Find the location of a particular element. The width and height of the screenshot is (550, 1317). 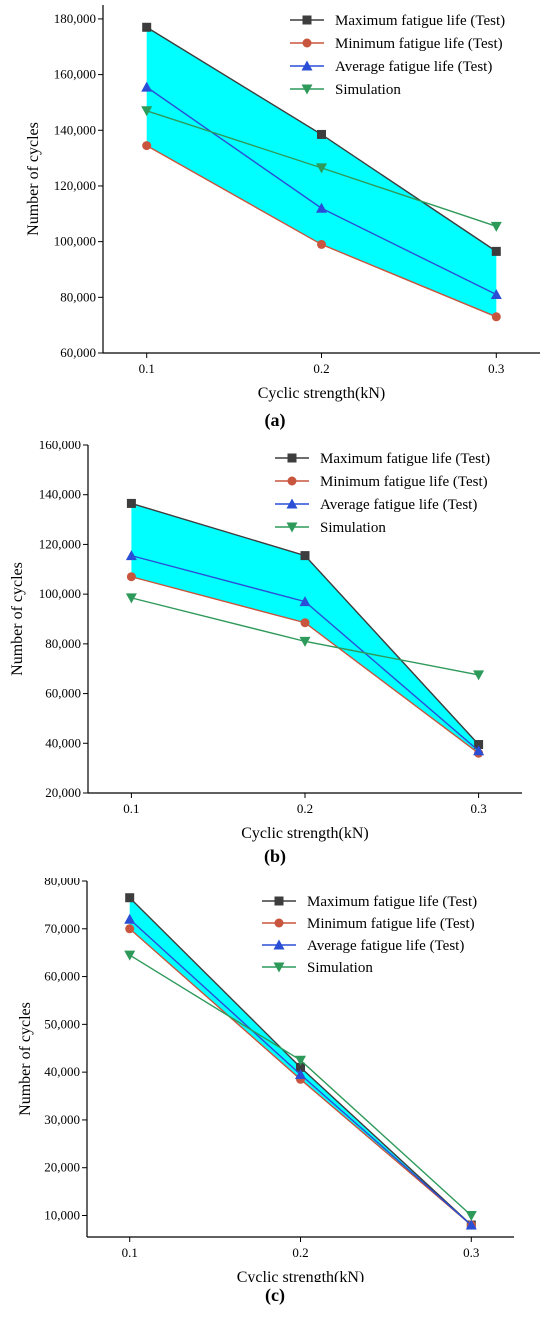

y-tick-label: 70,000 is located at coordinates (62, 928).